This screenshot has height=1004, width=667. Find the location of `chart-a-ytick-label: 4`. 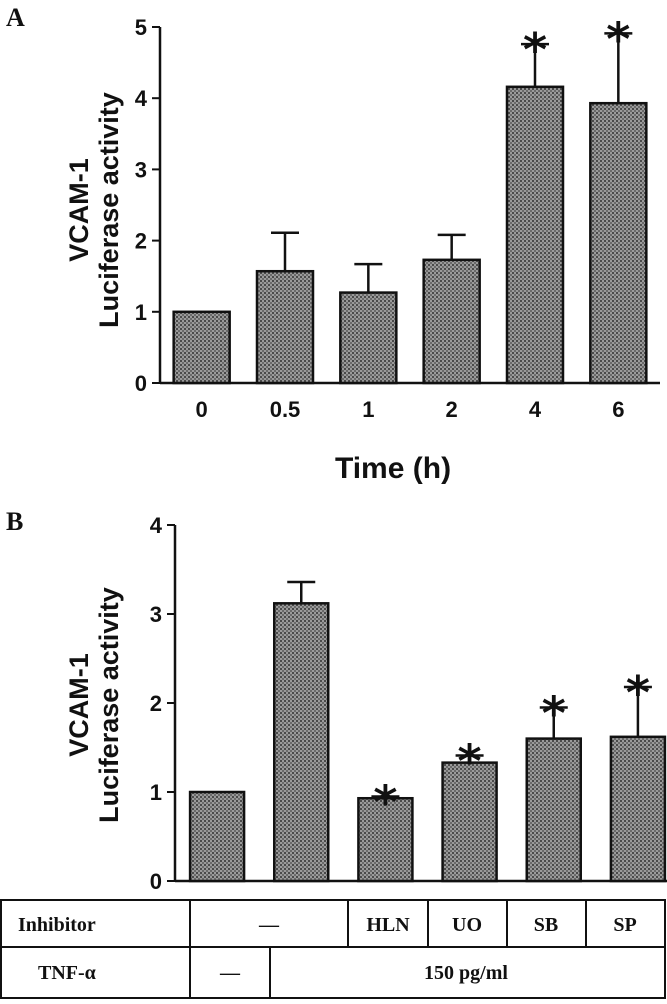

chart-a-ytick-label: 4 is located at coordinates (141, 98).